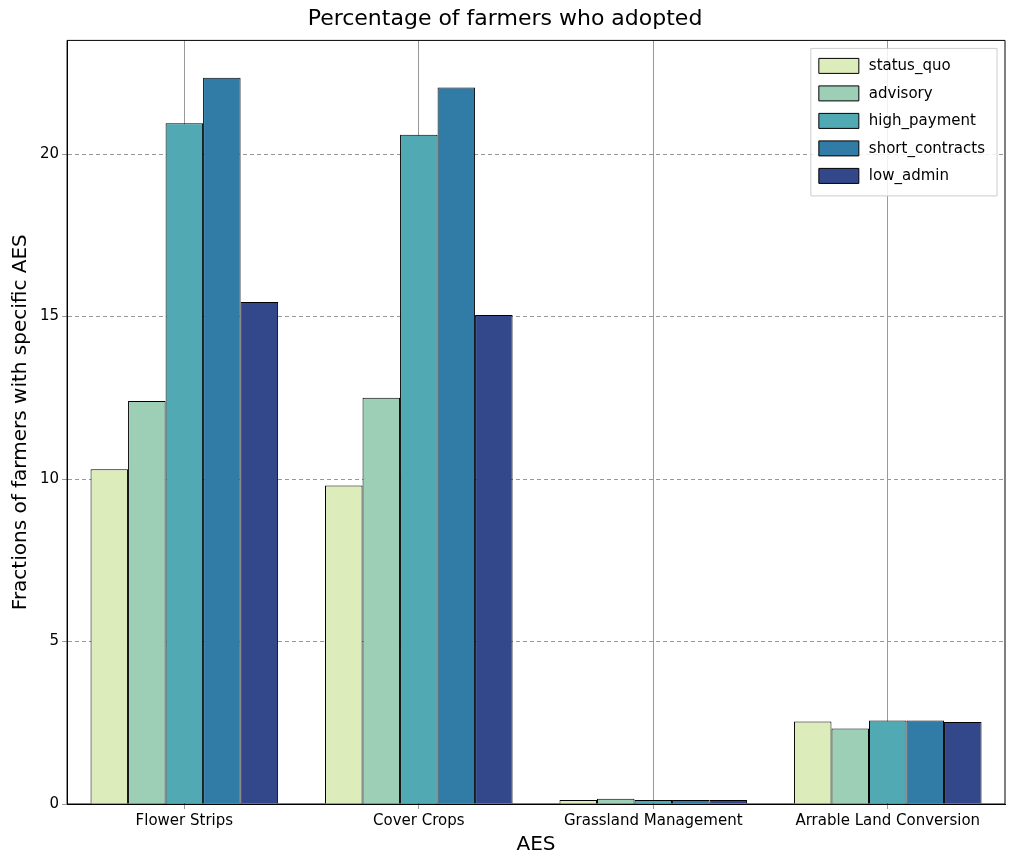 The image size is (1009, 857). What do you see at coordinates (49, 315) in the screenshot?
I see `y-tick-label: 15` at bounding box center [49, 315].